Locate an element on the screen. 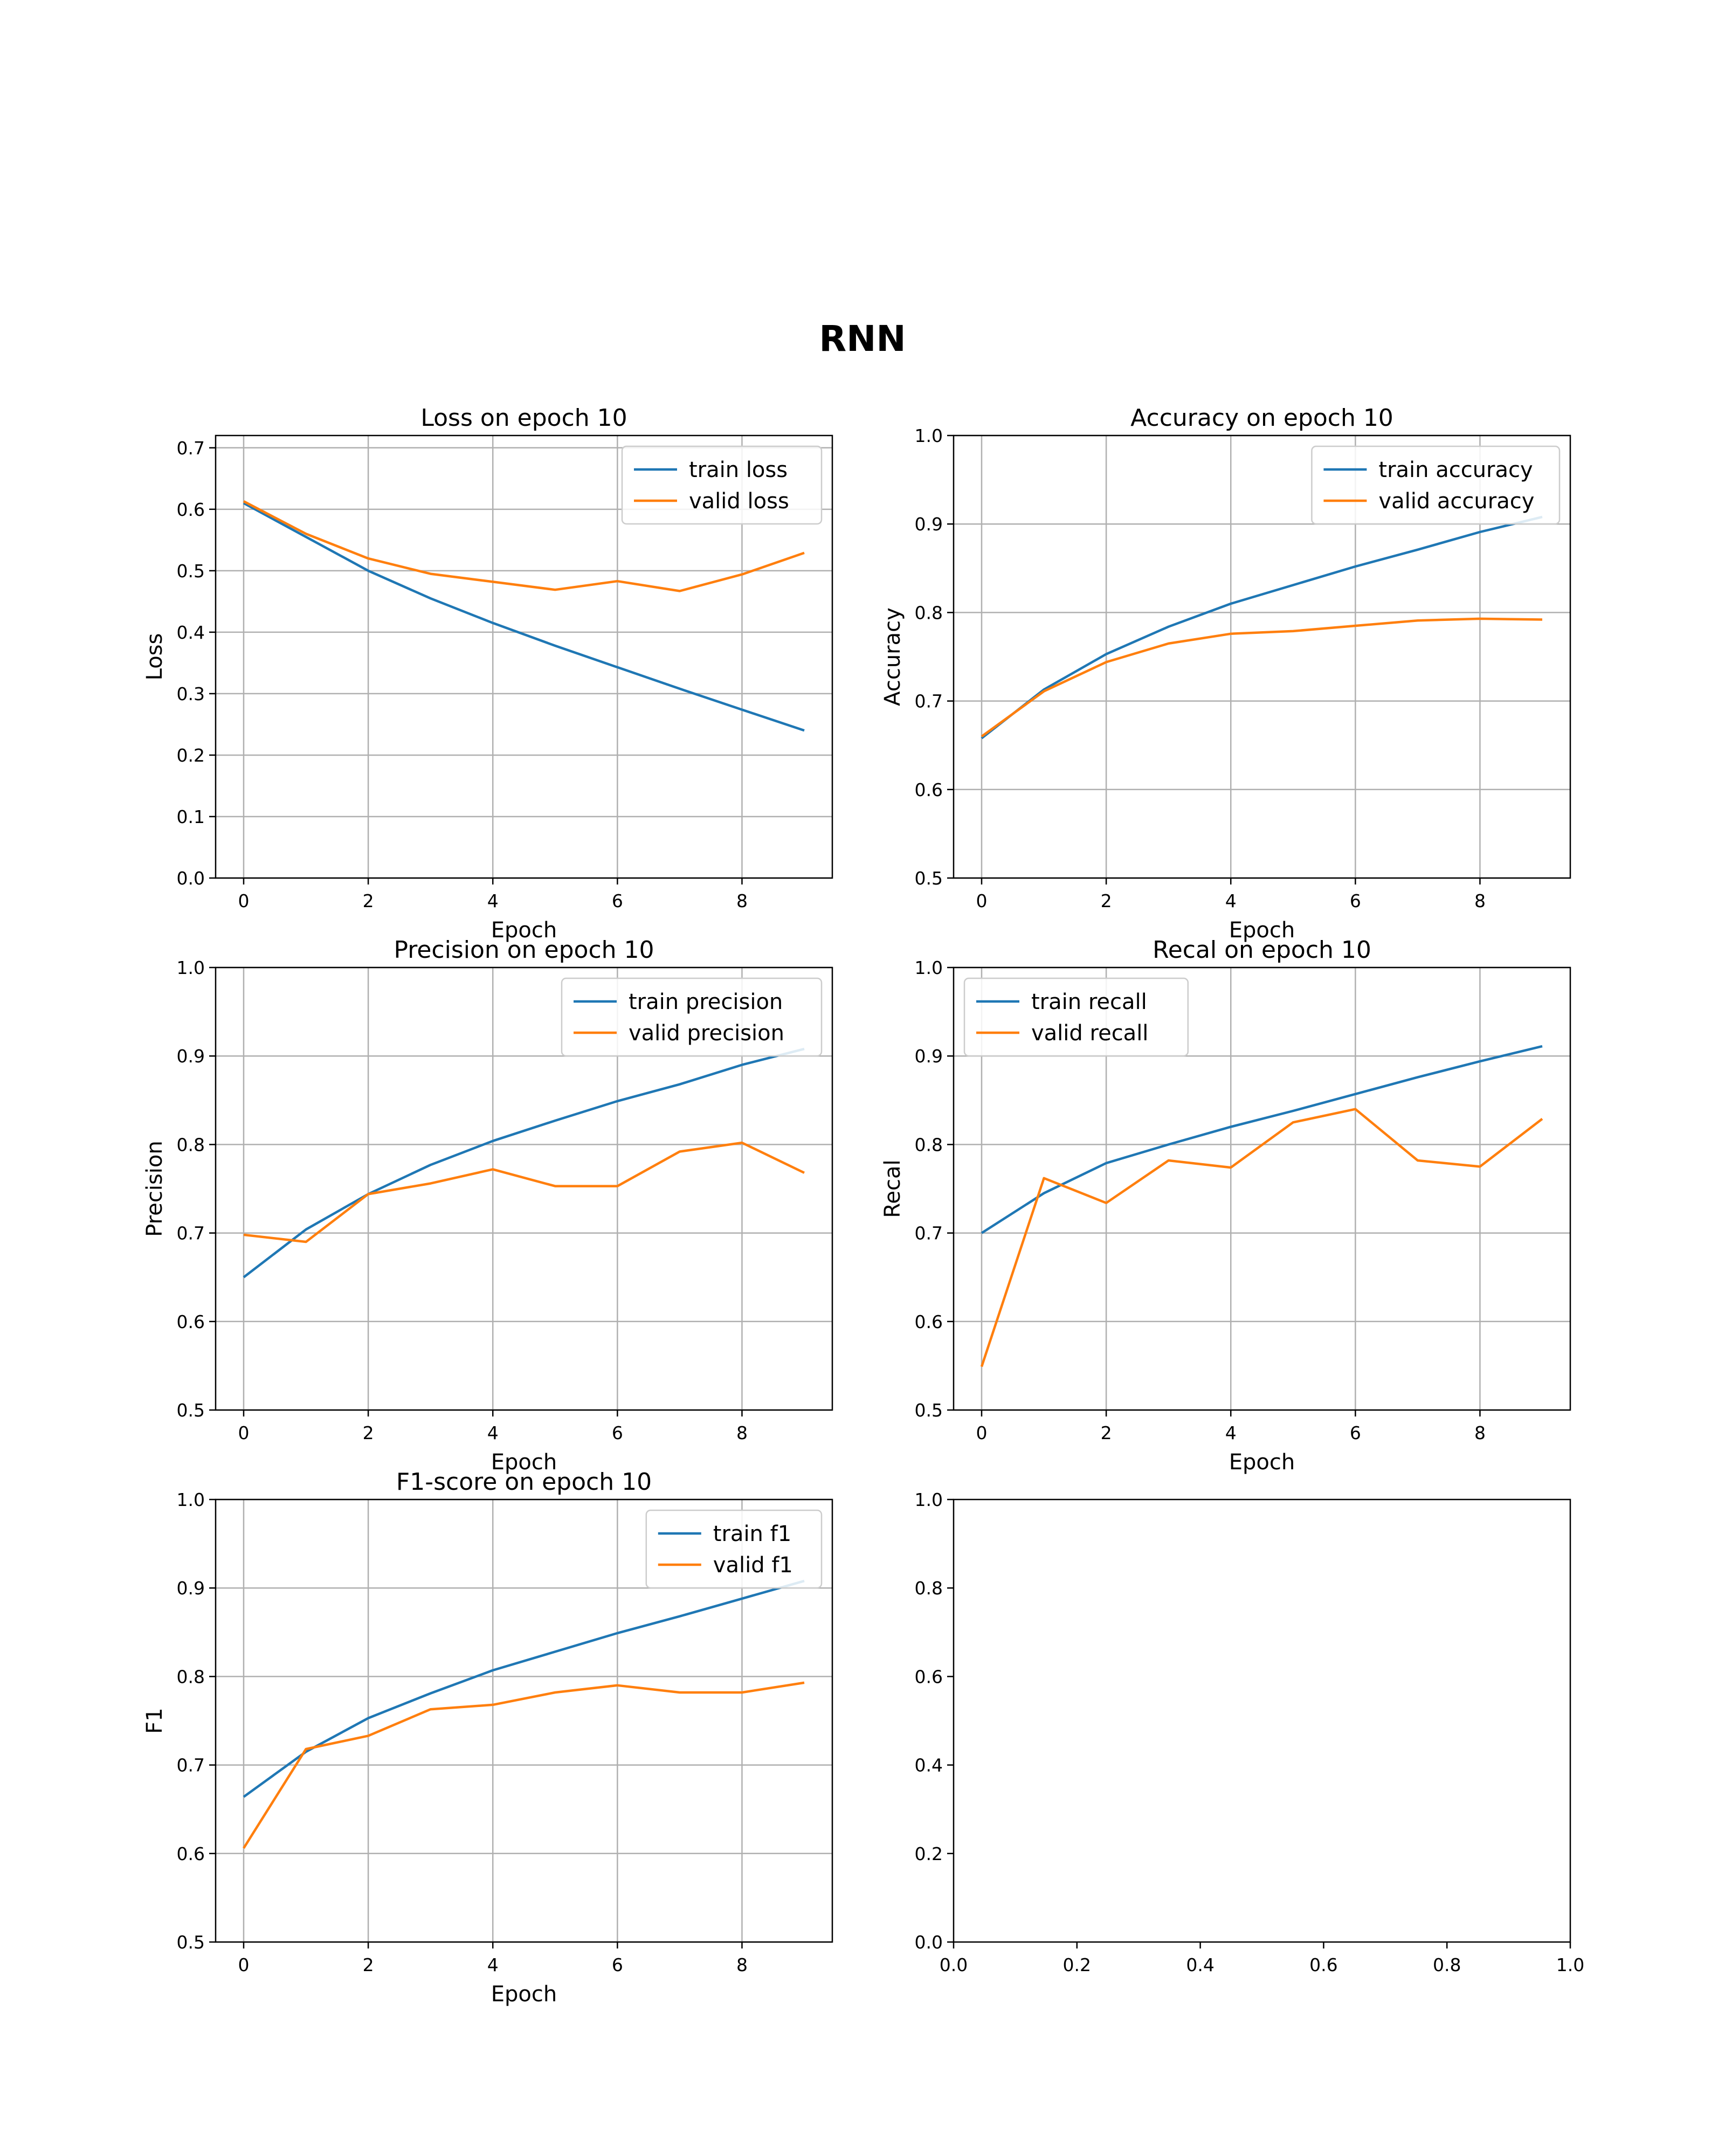 This screenshot has height=2156, width=1725. y-axis-label: F1 is located at coordinates (154, 1720).